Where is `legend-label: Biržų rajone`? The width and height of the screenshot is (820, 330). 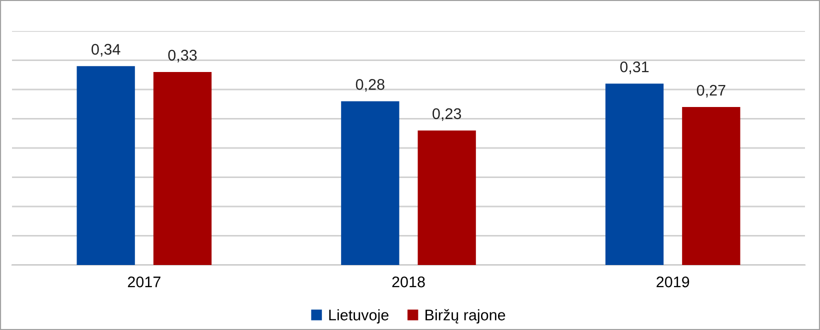 legend-label: Biržų rajone is located at coordinates (466, 316).